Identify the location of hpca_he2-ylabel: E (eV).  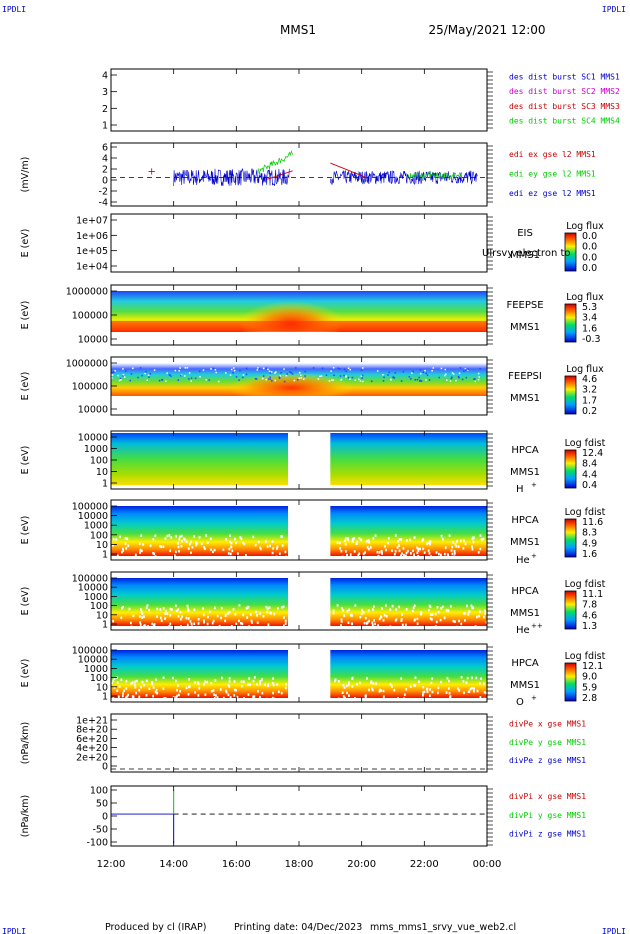
(25, 601).